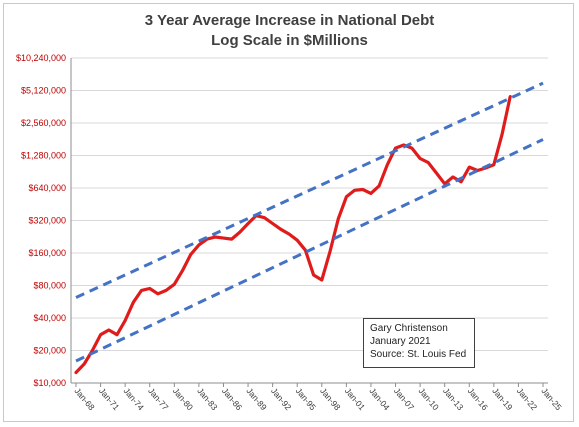 The image size is (579, 427). Describe the element at coordinates (257, 399) in the screenshot. I see `x-tick-label: Jan-89` at that location.